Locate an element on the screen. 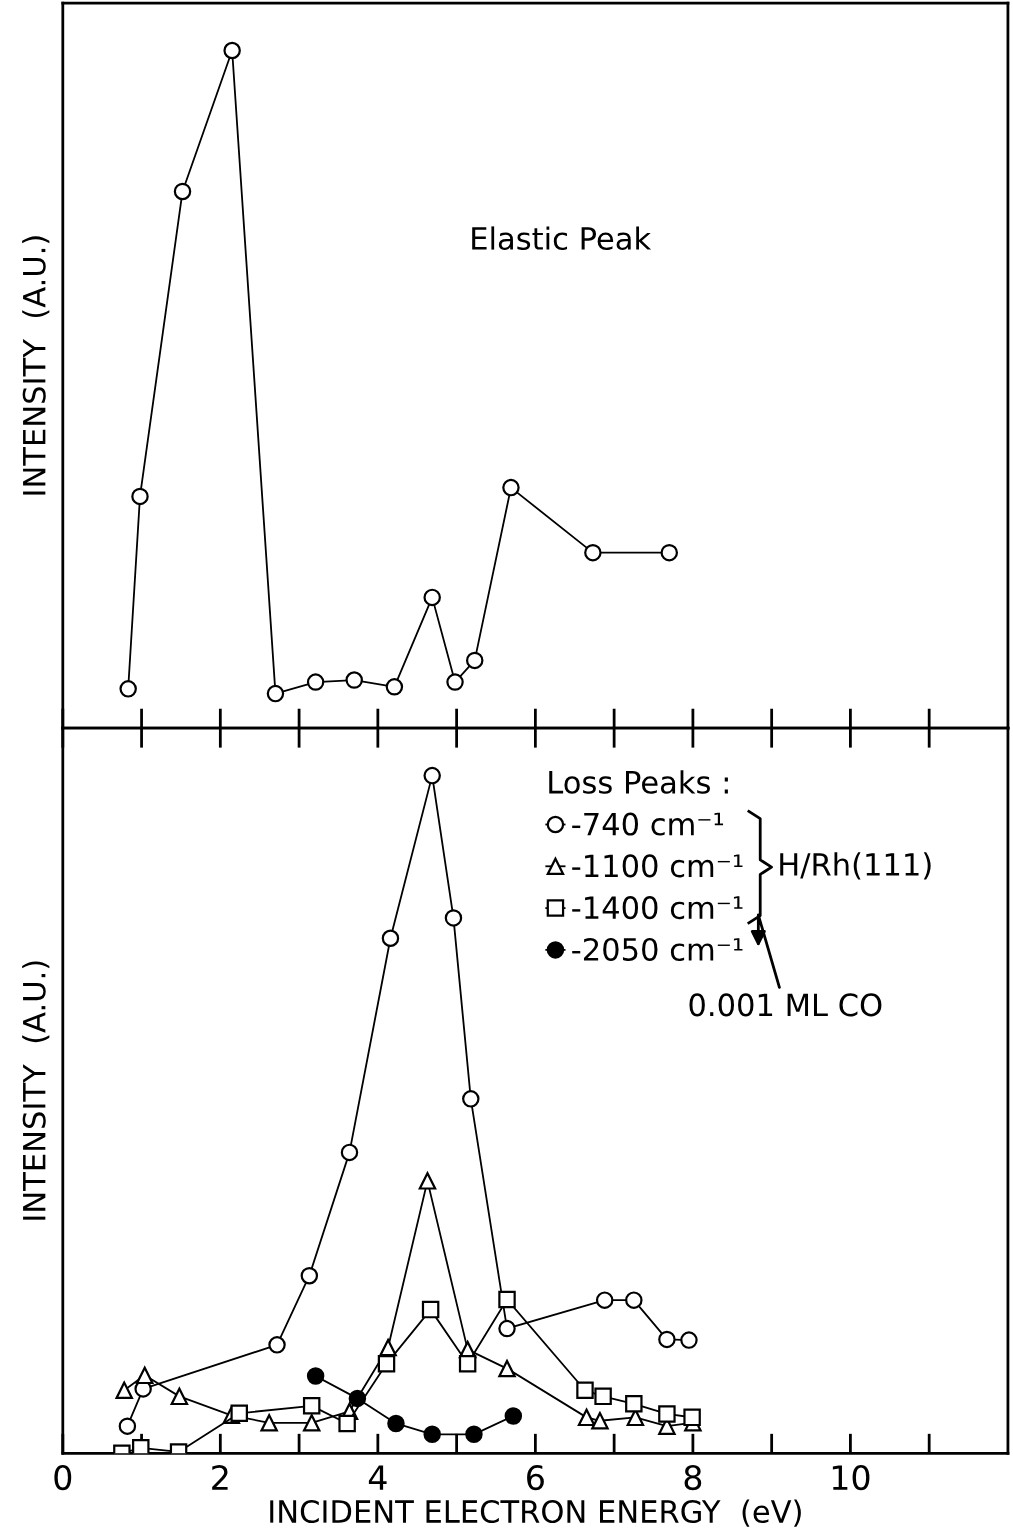 The width and height of the screenshot is (1013, 1533). x-axis-title: INCIDENT ELECTRON ENERGY (eV) is located at coordinates (535, 1513).